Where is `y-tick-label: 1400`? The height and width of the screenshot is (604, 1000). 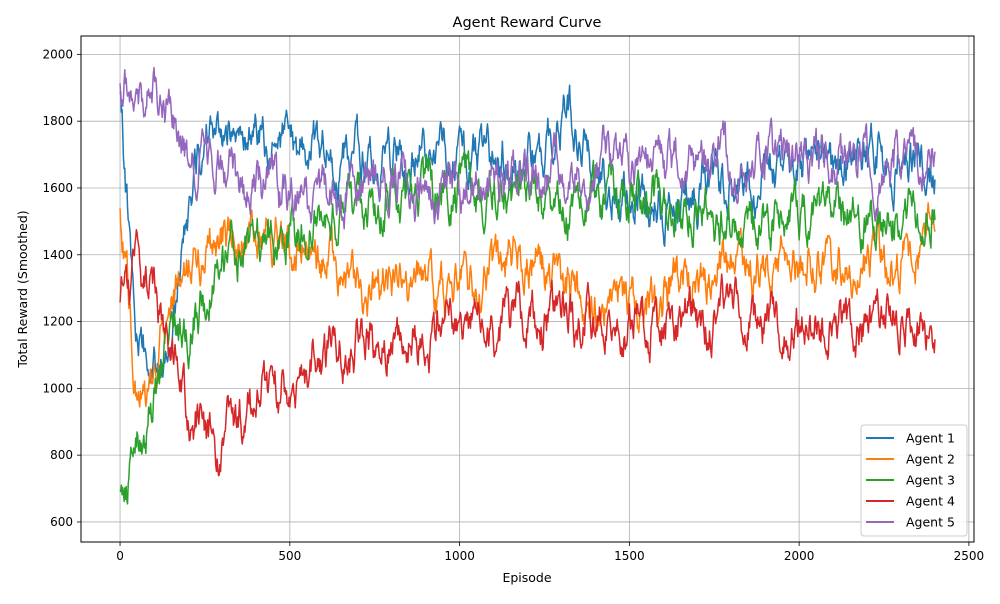
y-tick-label: 1400 is located at coordinates (57, 255).